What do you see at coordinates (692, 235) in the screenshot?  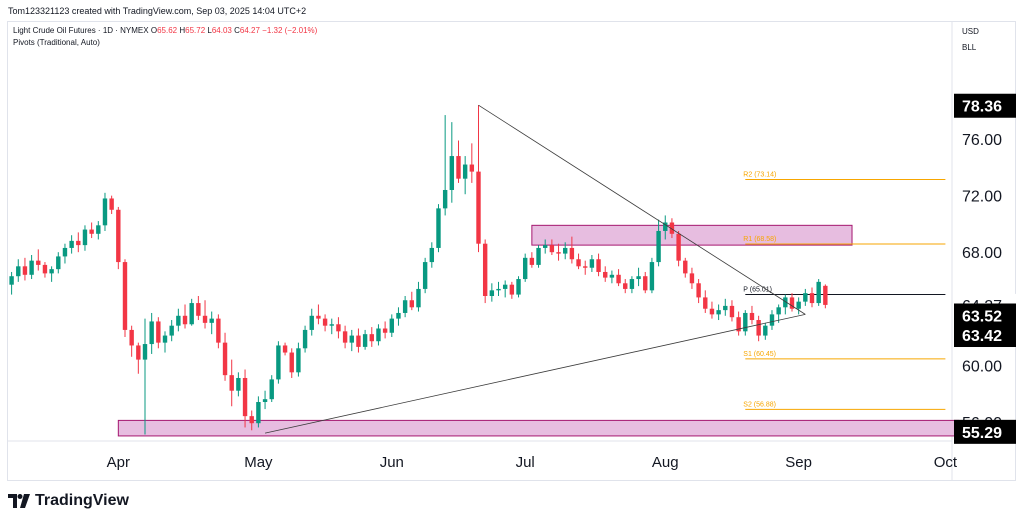 I see `resistance-zone` at bounding box center [692, 235].